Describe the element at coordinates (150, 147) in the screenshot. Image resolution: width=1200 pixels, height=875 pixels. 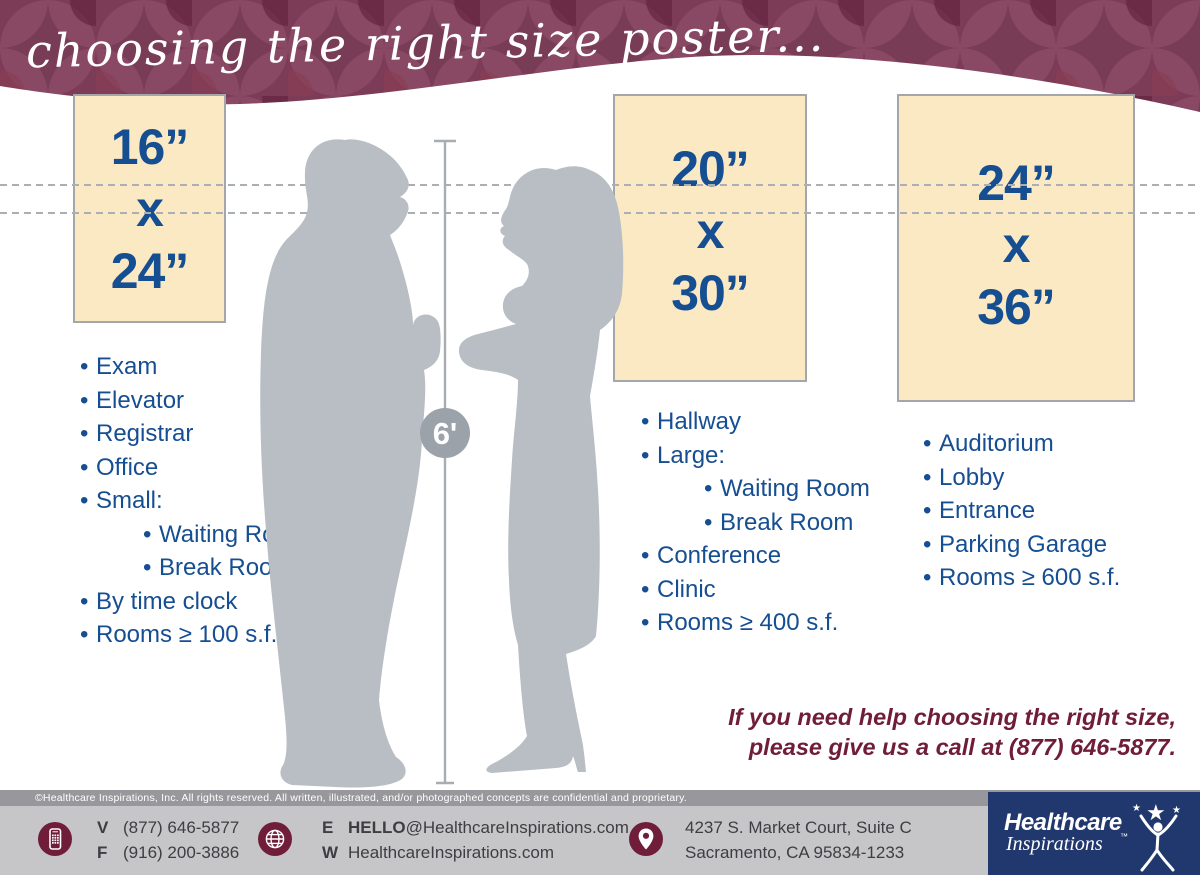
I see `poster-width-label: 16”` at that location.